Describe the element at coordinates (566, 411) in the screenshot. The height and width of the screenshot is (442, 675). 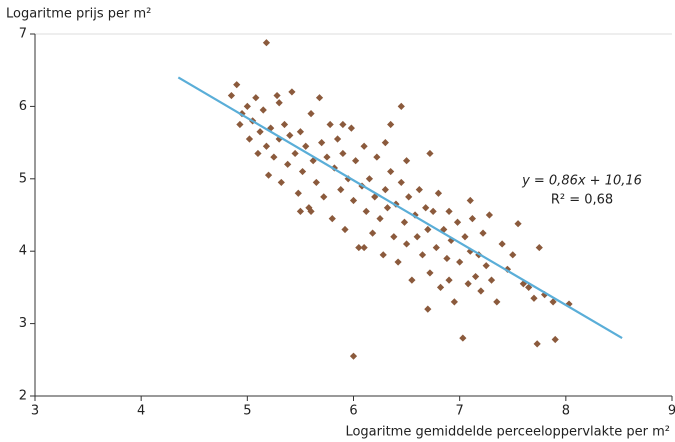
I see `x-tick-label: 8` at that location.